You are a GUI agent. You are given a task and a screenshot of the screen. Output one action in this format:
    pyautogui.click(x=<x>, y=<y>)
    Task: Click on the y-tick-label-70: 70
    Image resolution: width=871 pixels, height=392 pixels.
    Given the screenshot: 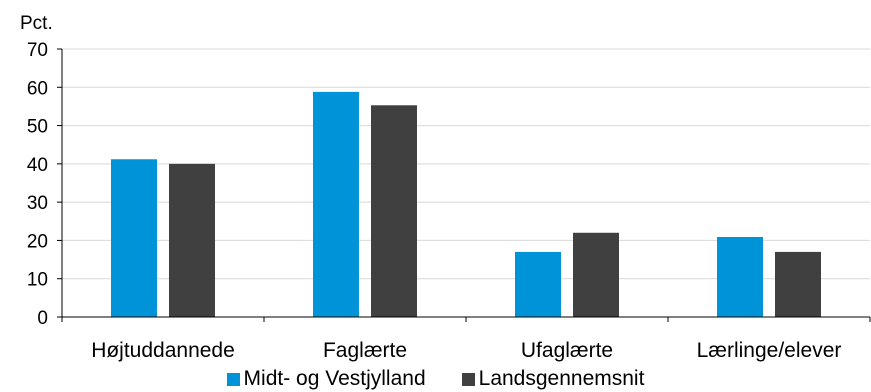 What is the action you would take?
    pyautogui.click(x=37, y=50)
    